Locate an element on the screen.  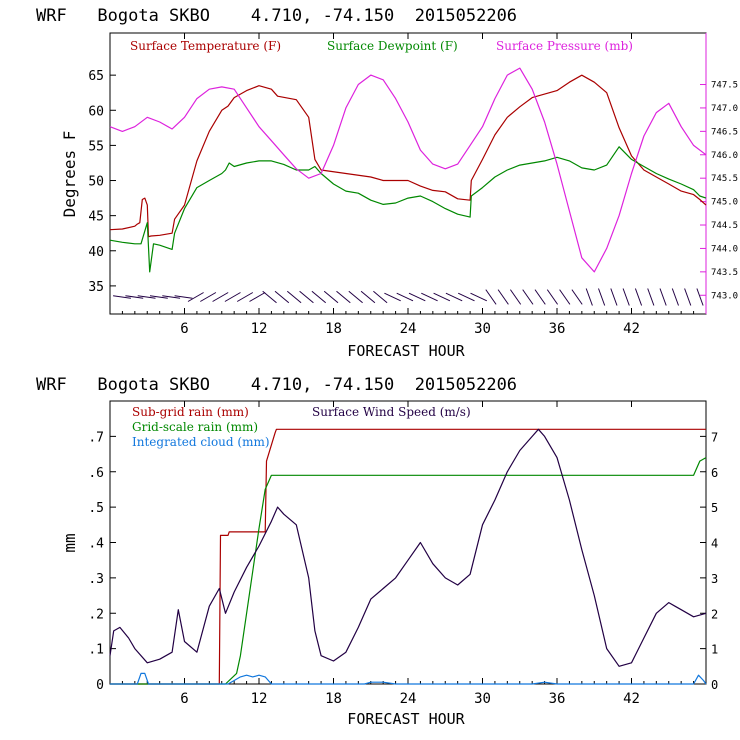
p1-y2tick-label: 746.0 is located at coordinates (724, 156).